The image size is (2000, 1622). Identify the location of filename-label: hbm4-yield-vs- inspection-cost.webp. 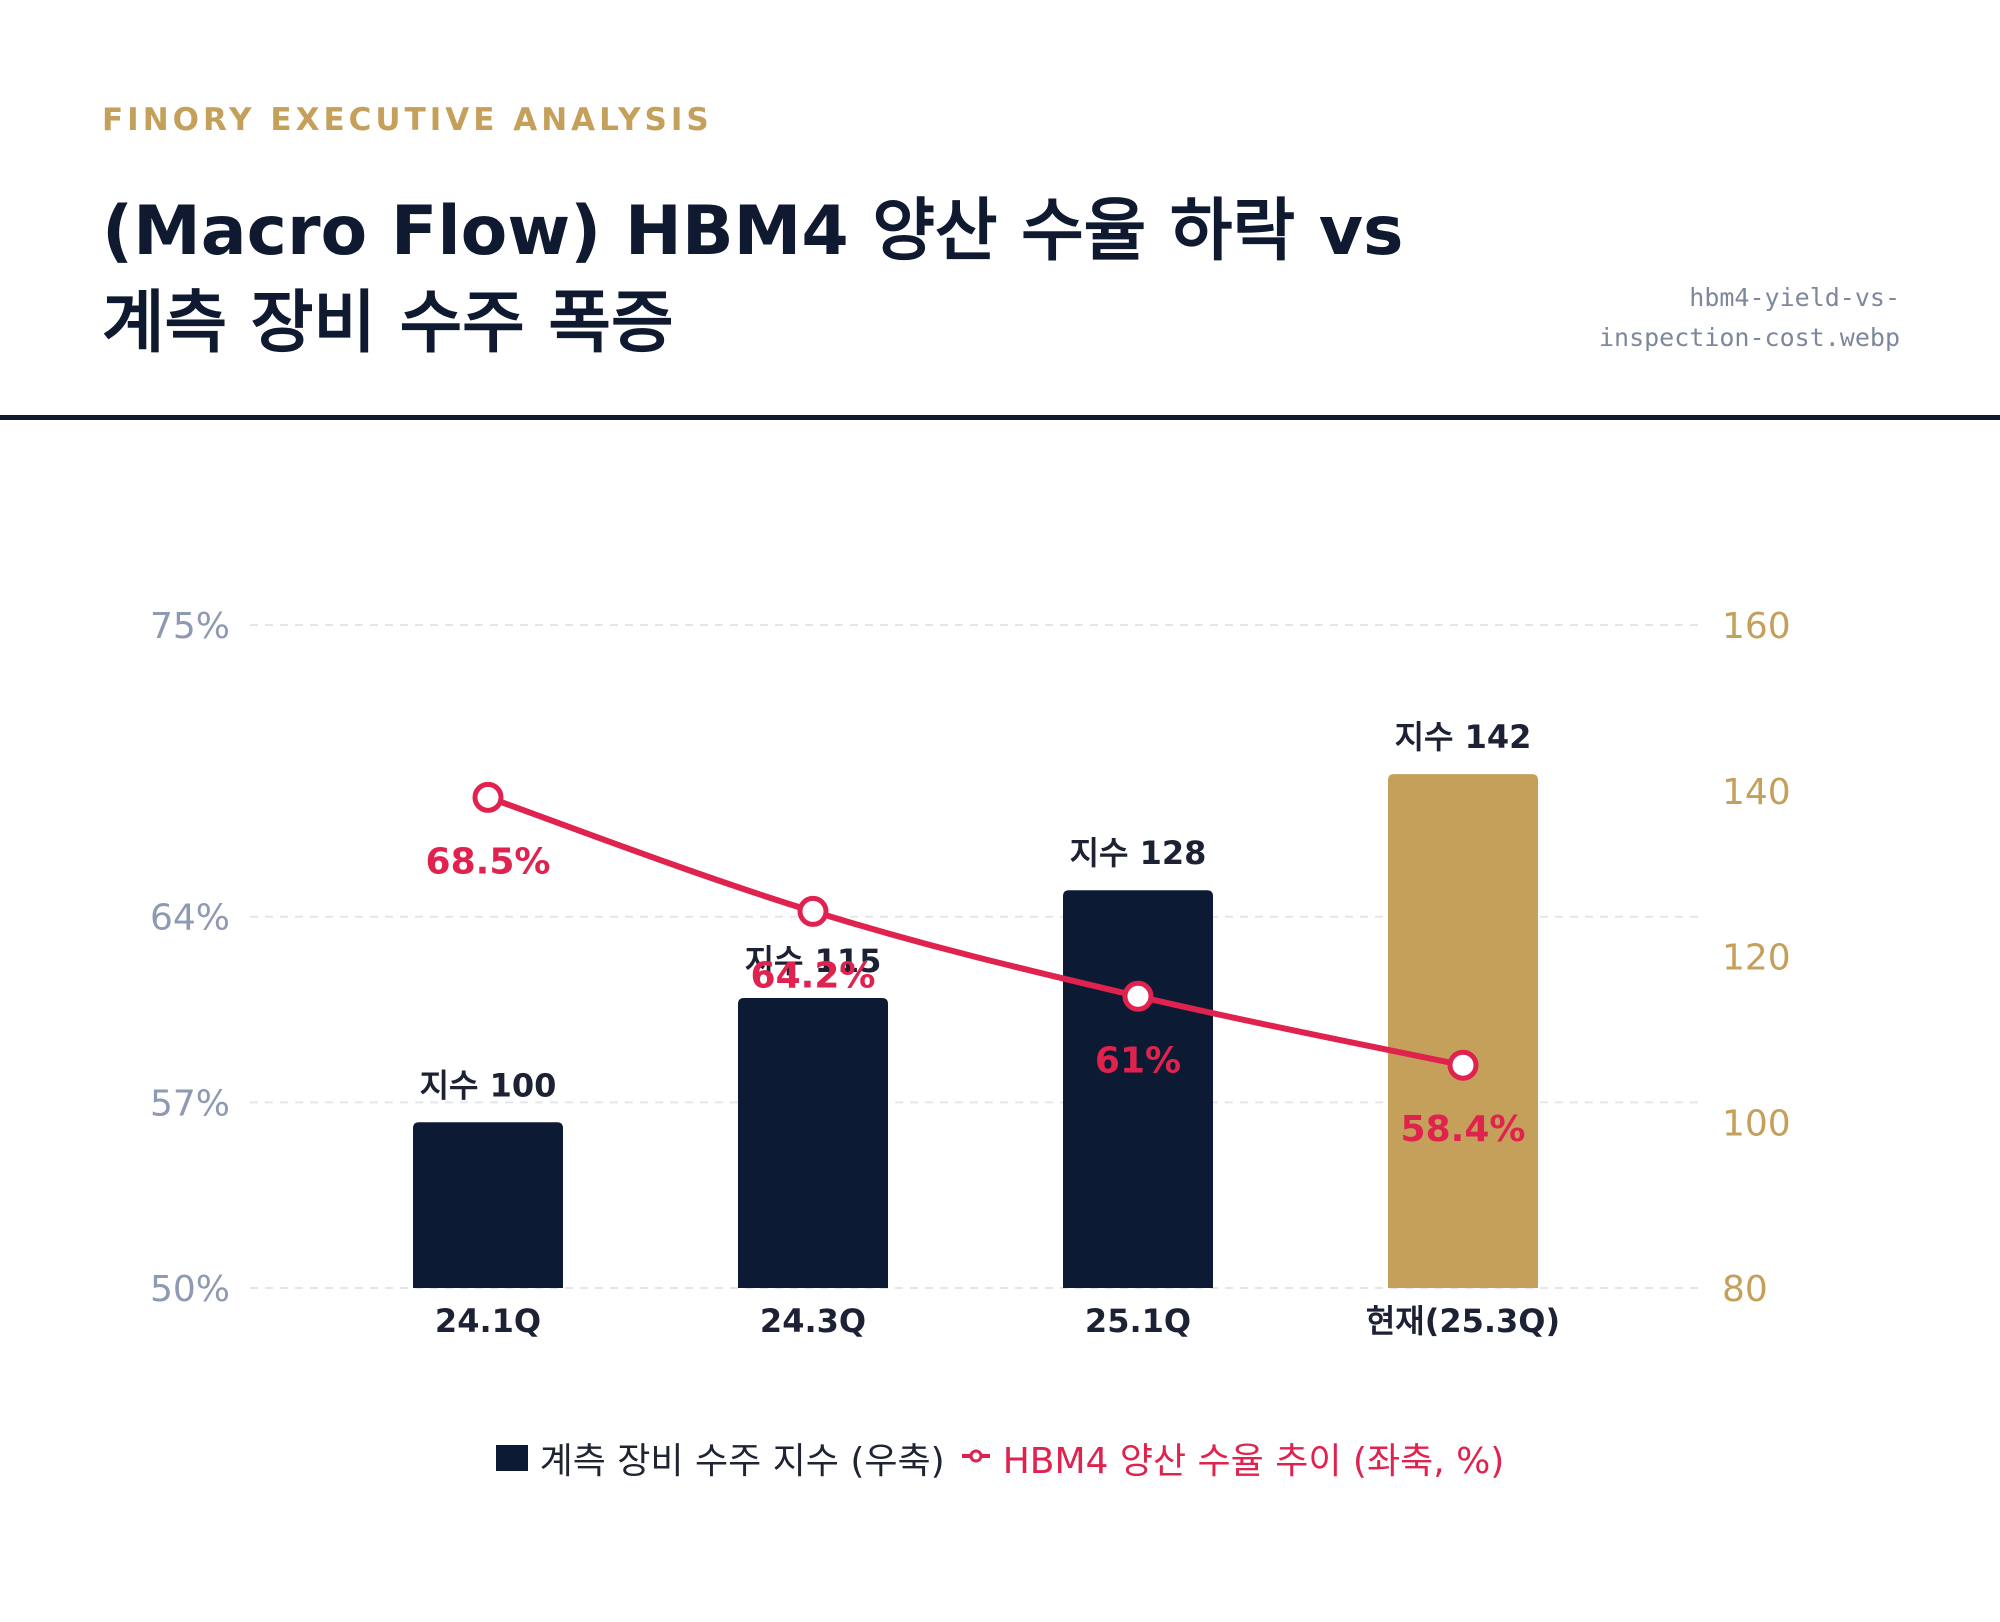
(1690, 318).